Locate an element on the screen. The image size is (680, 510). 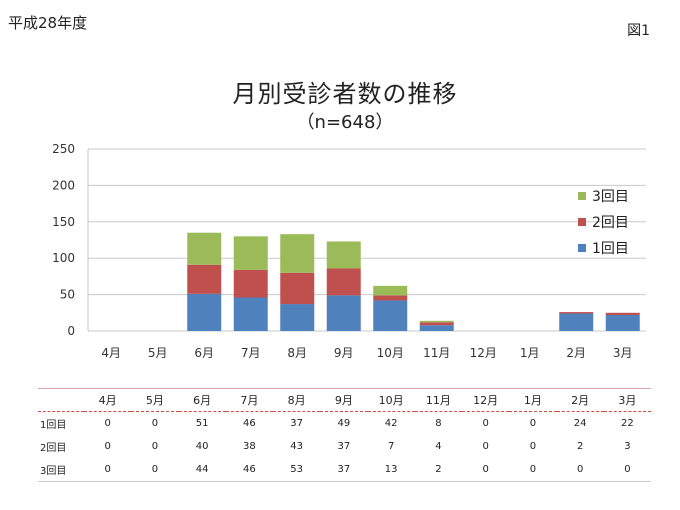
table-cell: 3 is located at coordinates (627, 446).